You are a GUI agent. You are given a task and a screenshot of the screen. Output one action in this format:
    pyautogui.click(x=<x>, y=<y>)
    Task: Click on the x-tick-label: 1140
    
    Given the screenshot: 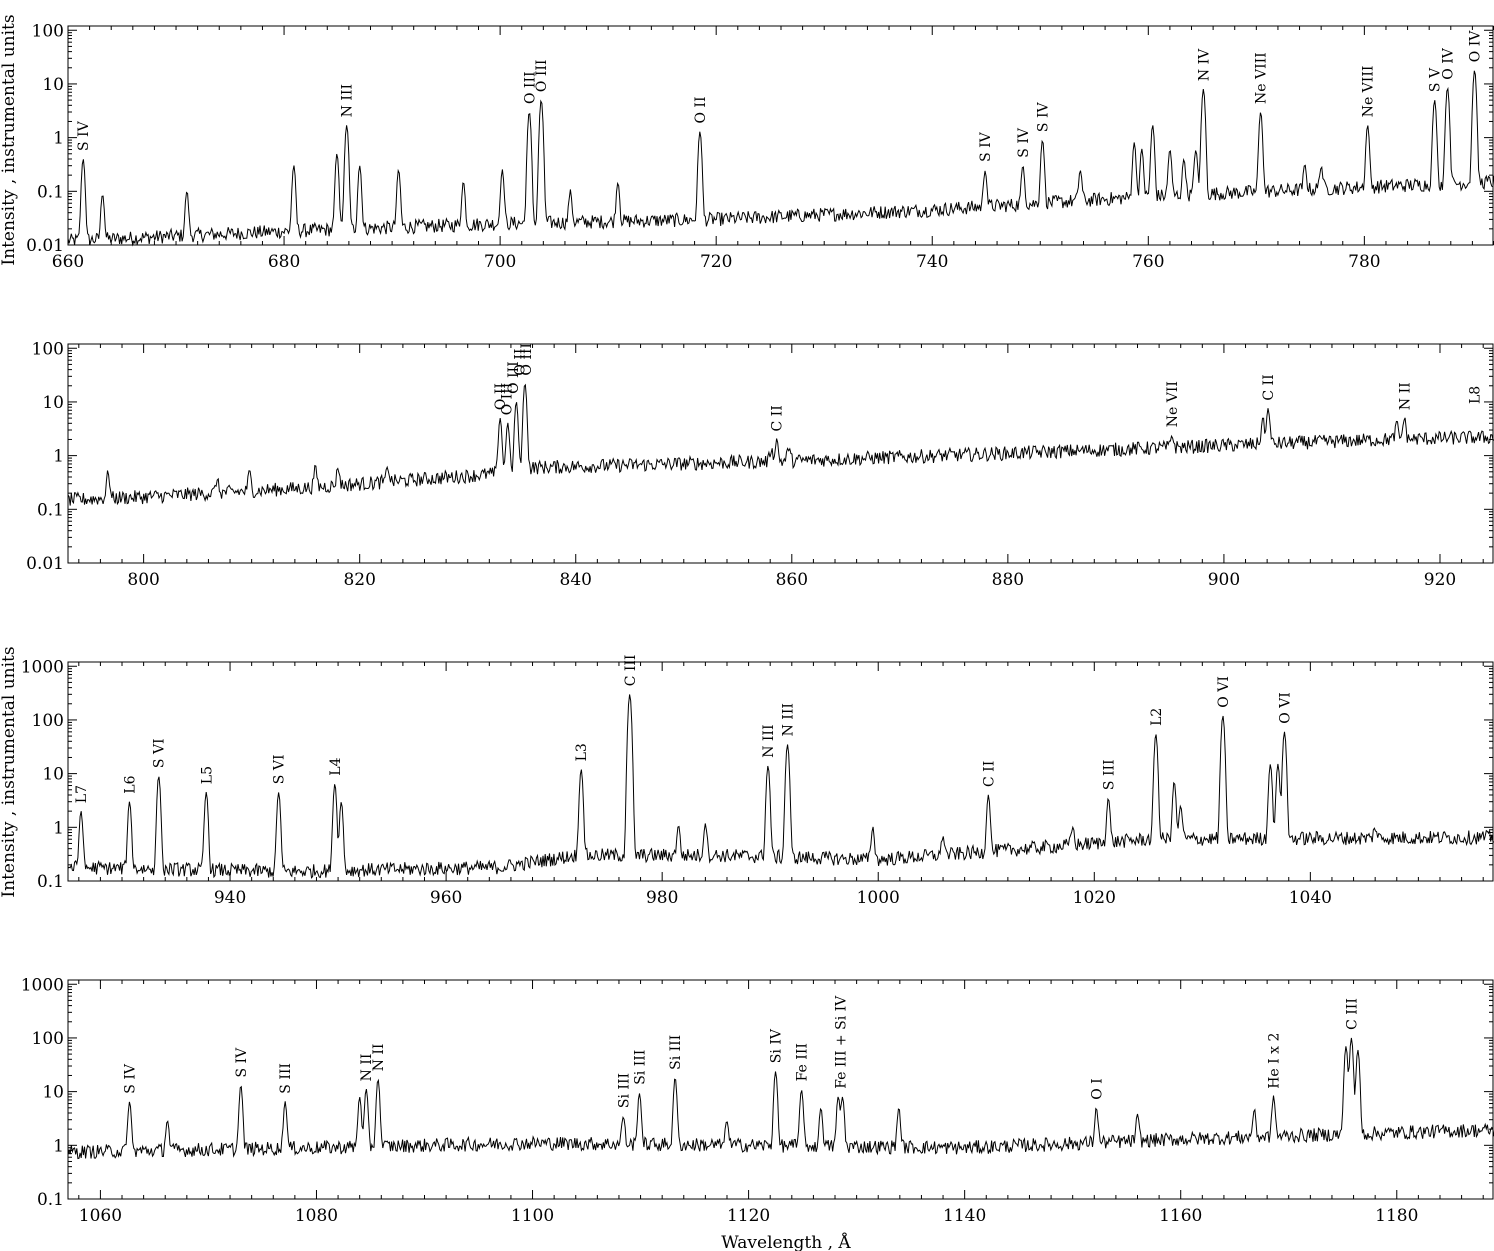 What is the action you would take?
    pyautogui.click(x=964, y=1216)
    